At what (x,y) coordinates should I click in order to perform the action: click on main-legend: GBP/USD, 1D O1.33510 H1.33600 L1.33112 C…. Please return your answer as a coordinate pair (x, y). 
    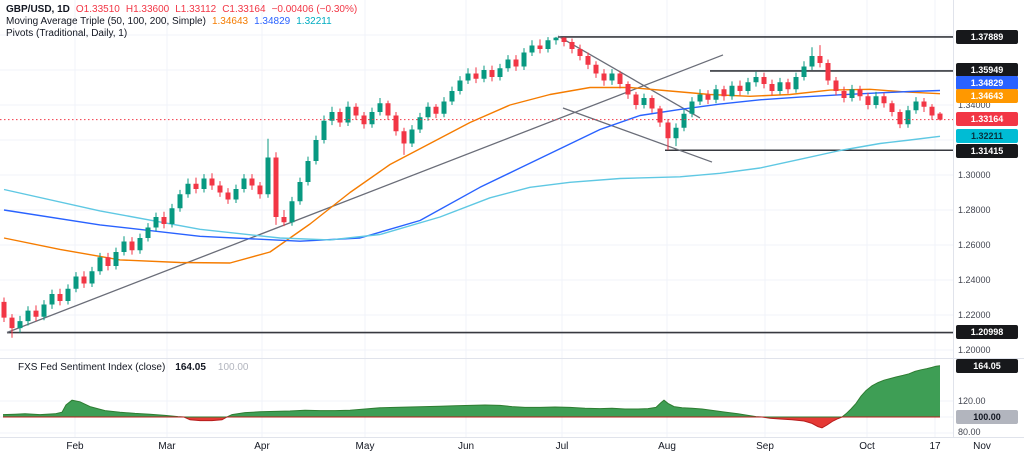
    Looking at the image, I should click on (181, 22).